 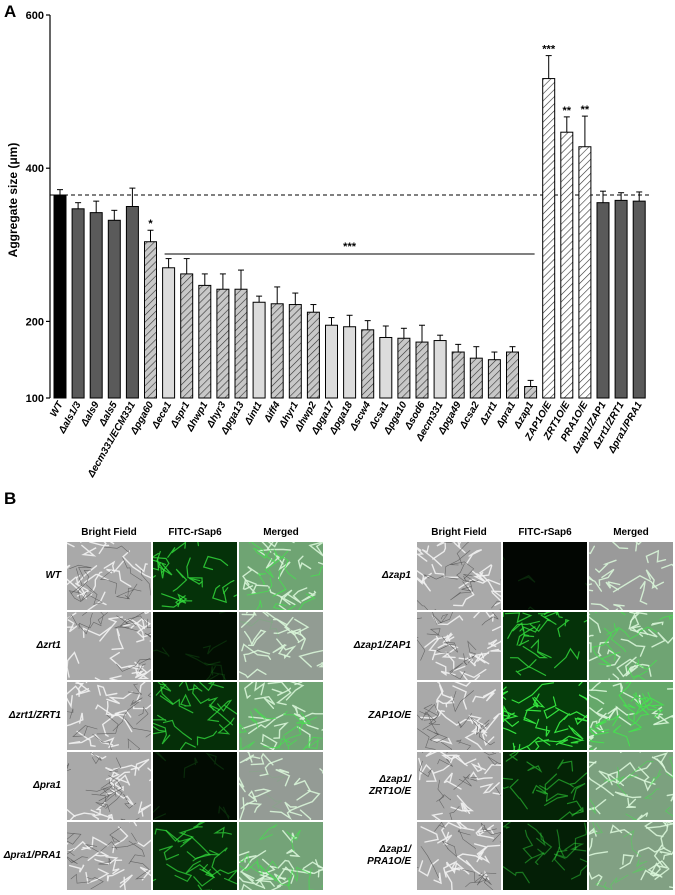 What do you see at coordinates (35, 399) in the screenshot?
I see `y-tick-label: 100` at bounding box center [35, 399].